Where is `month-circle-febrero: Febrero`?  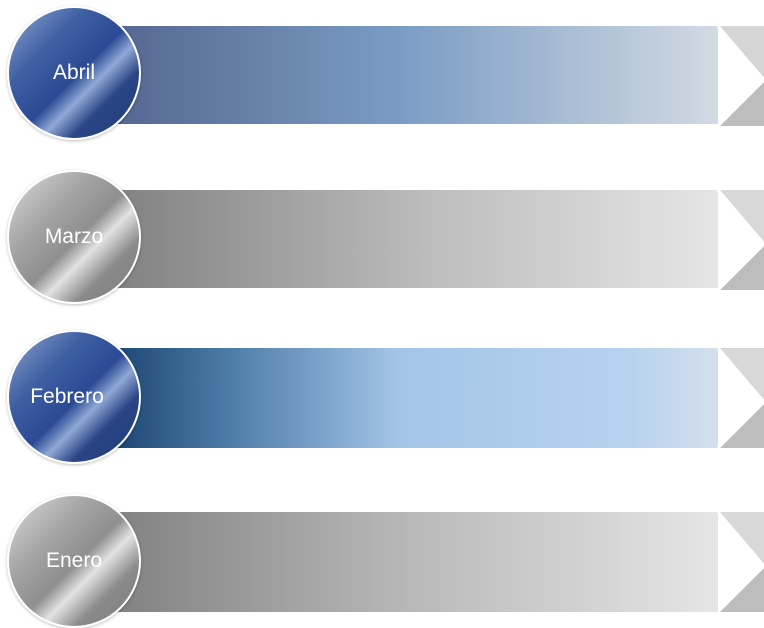
month-circle-febrero: Febrero is located at coordinates (74, 397).